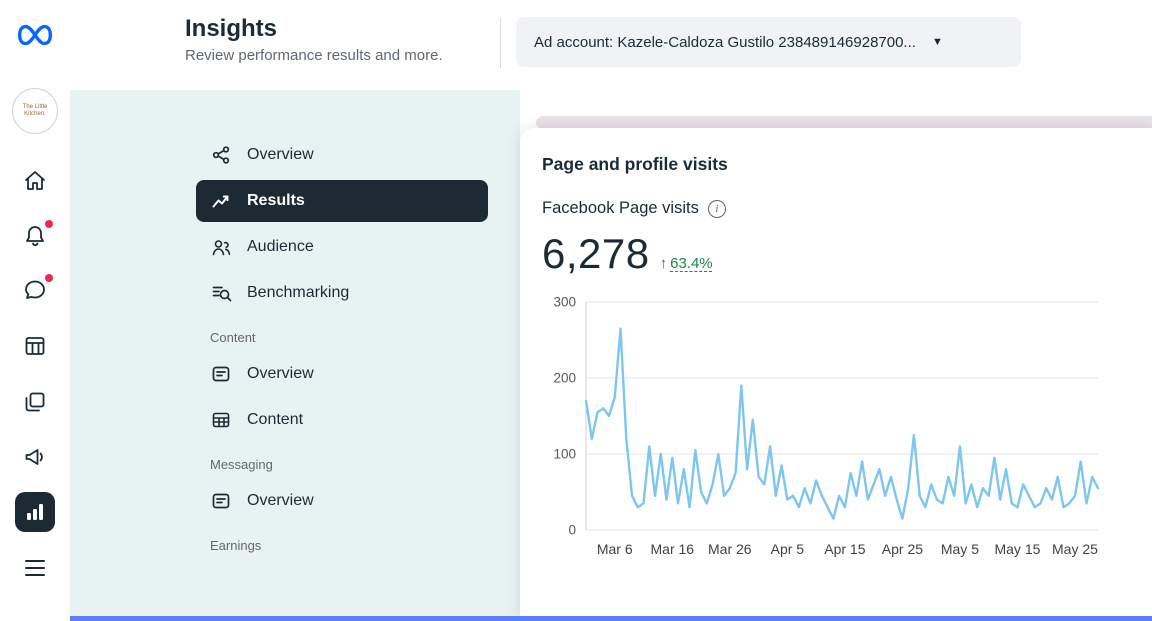 Image resolution: width=1152 pixels, height=621 pixels. I want to click on page-subtitle: Review performance results and more., so click(314, 55).